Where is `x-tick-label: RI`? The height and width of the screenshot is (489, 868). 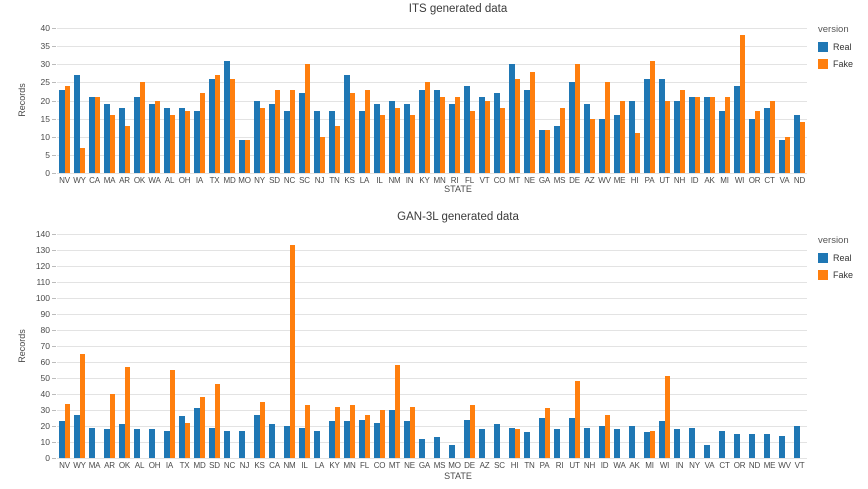 x-tick-label: RI is located at coordinates (454, 180).